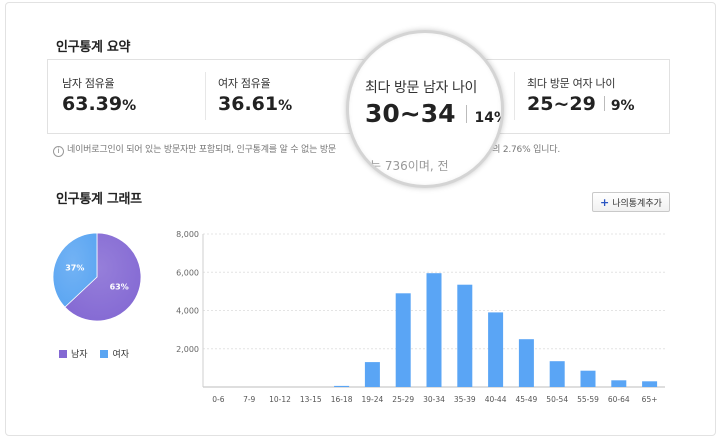 The height and width of the screenshot is (440, 720). I want to click on legend-item-female: 여자, so click(114, 355).